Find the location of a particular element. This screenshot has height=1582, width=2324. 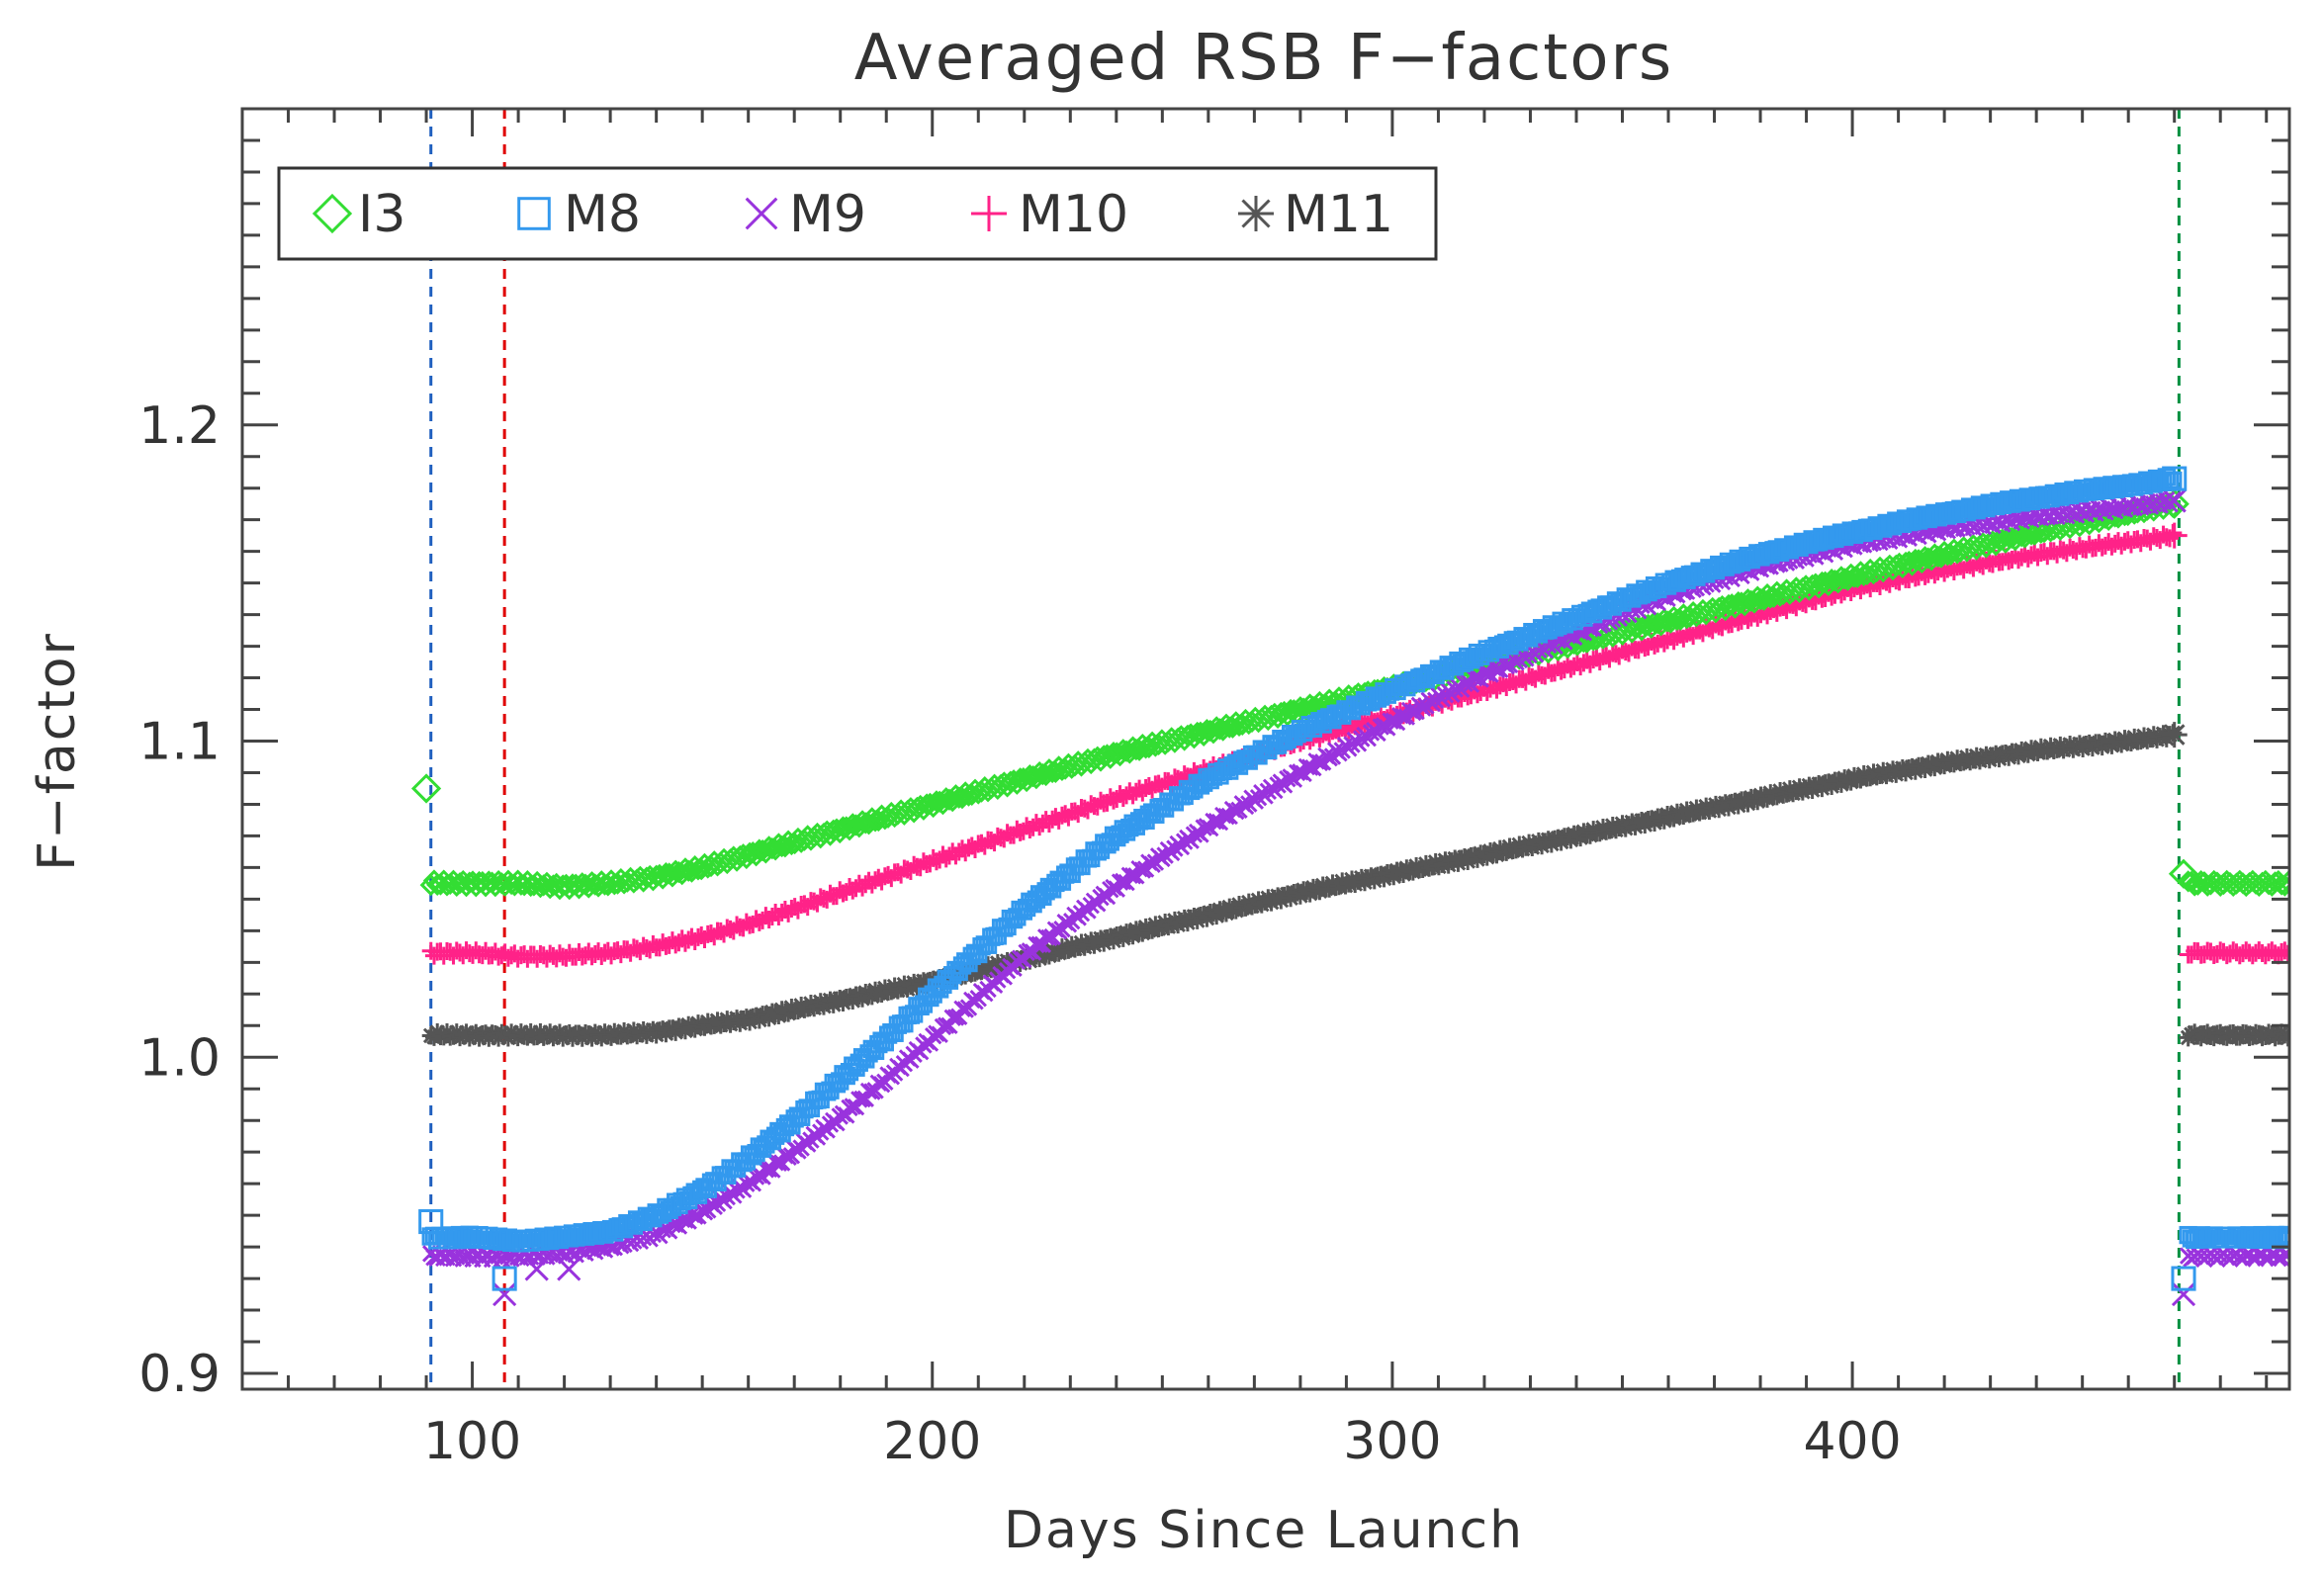

legend: I3 M8 M9 M10 M11 is located at coordinates (857, 213).